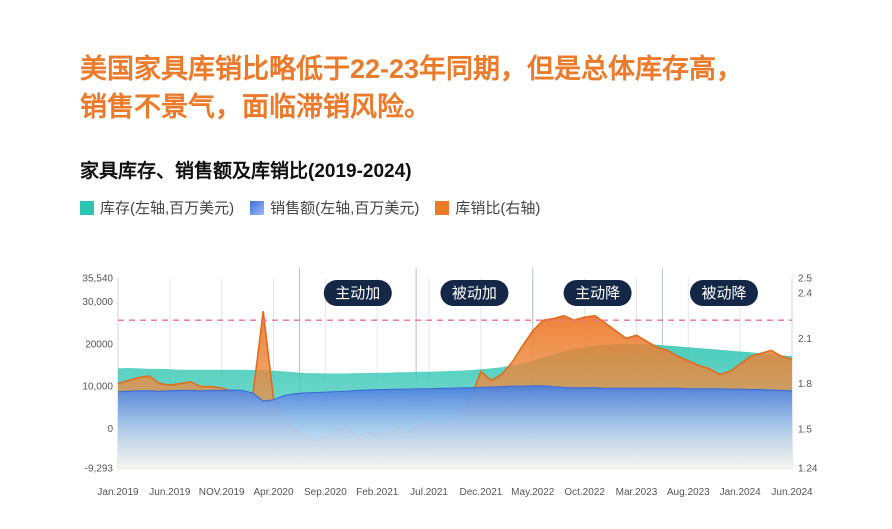 The height and width of the screenshot is (529, 892). Describe the element at coordinates (637, 492) in the screenshot. I see `x-tick-label: Mar.2023` at that location.